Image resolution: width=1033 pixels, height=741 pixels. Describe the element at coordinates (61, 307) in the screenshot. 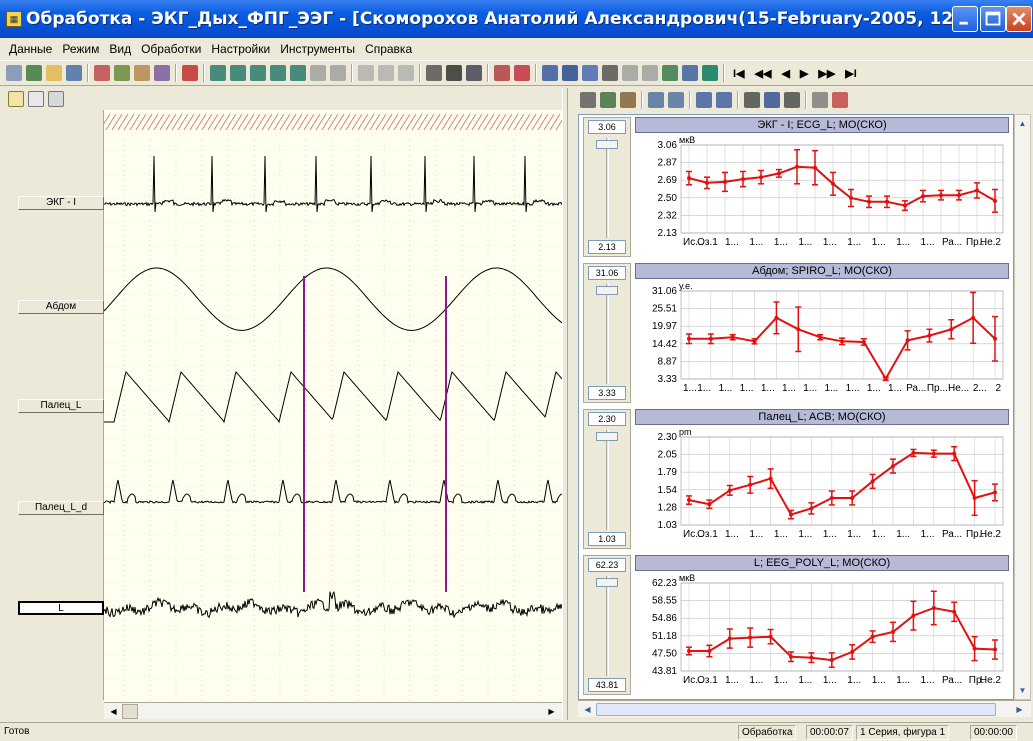

I see `channel-label-abdomen: Абдом` at that location.